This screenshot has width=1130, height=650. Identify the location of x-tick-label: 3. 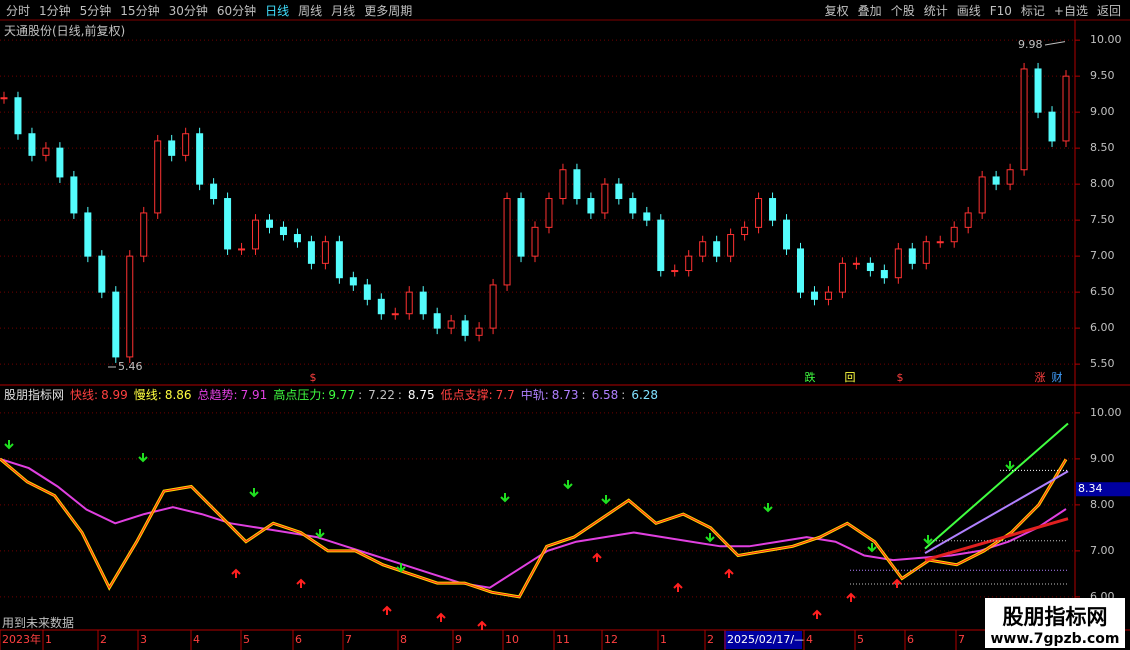
(143, 639).